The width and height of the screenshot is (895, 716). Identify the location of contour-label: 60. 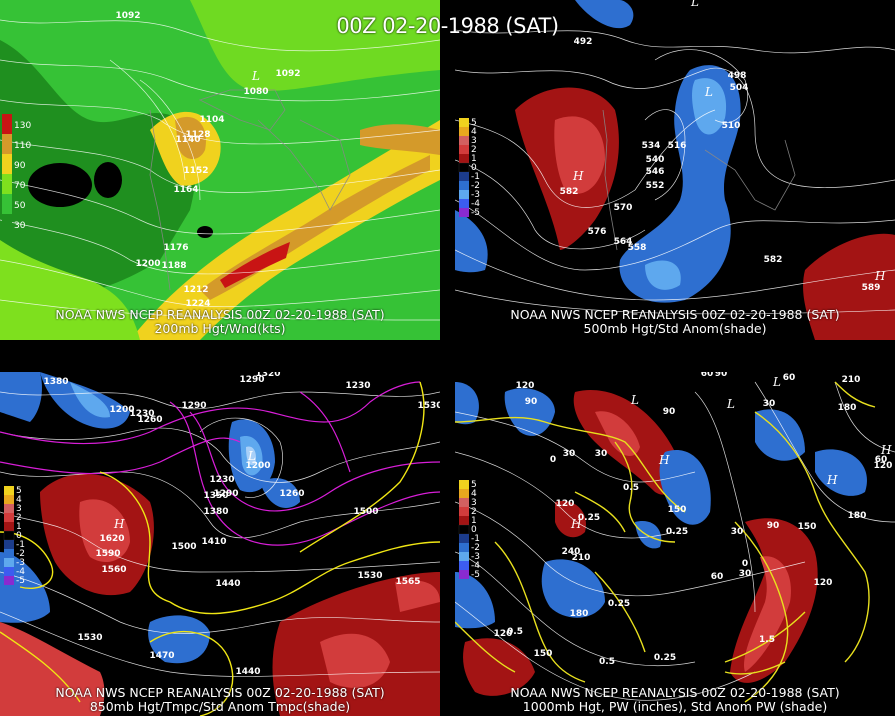
(717, 577).